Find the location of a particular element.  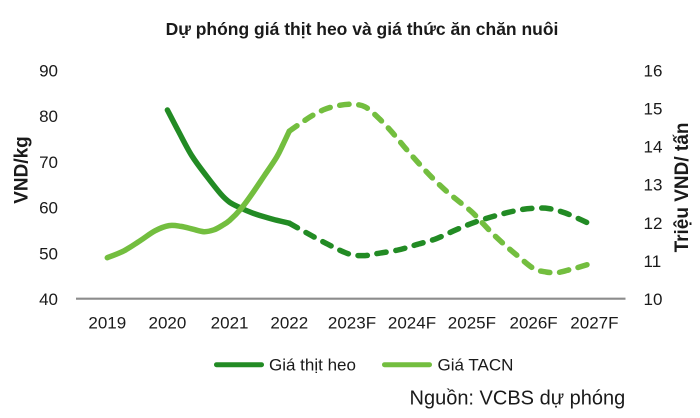

svg-text: VND/kg is located at coordinates (21, 170).